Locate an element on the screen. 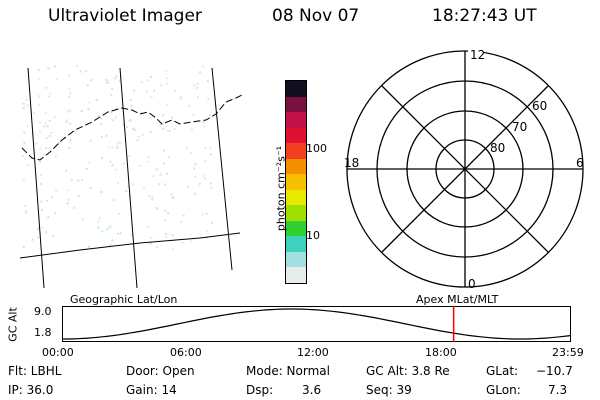 The height and width of the screenshot is (400, 600). altitude-timeline is located at coordinates (317, 324).